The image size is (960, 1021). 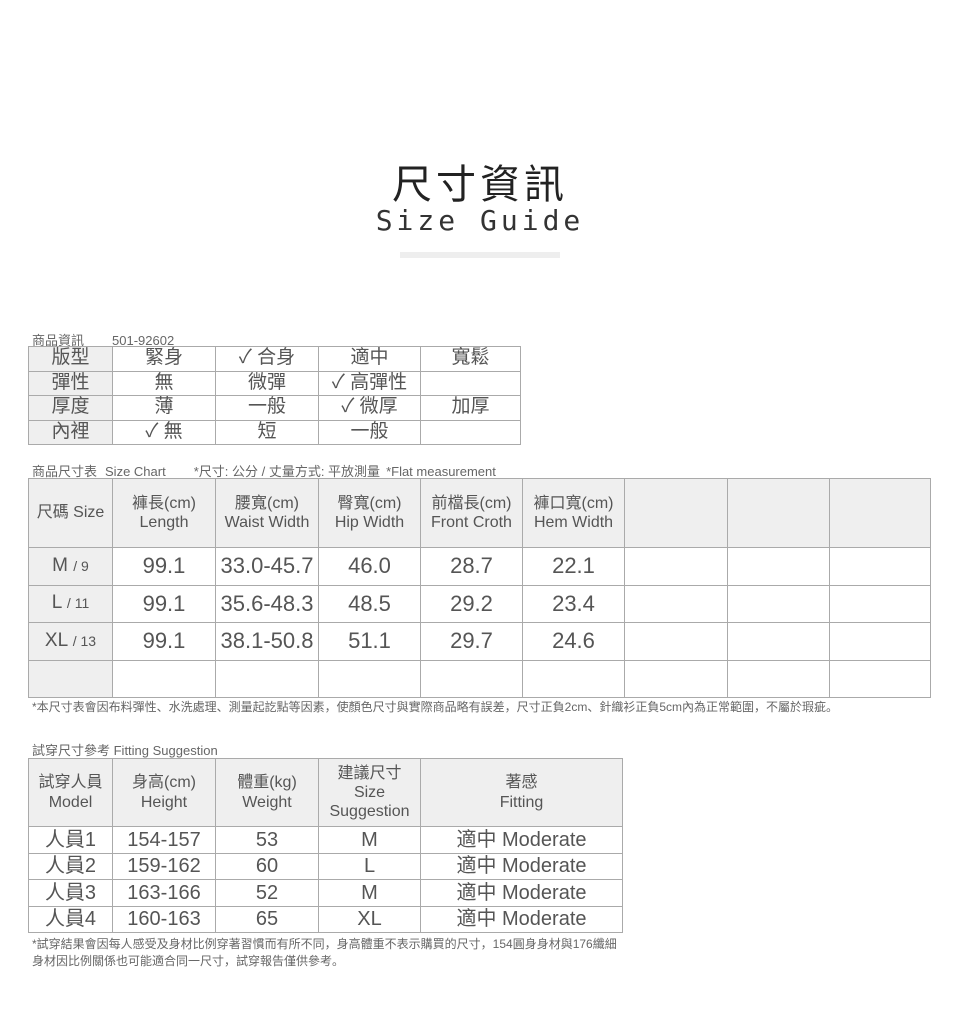 What do you see at coordinates (325, 893) in the screenshot?
I see `table-row: 人員3 163-166 52 M 適中 Moderate` at bounding box center [325, 893].